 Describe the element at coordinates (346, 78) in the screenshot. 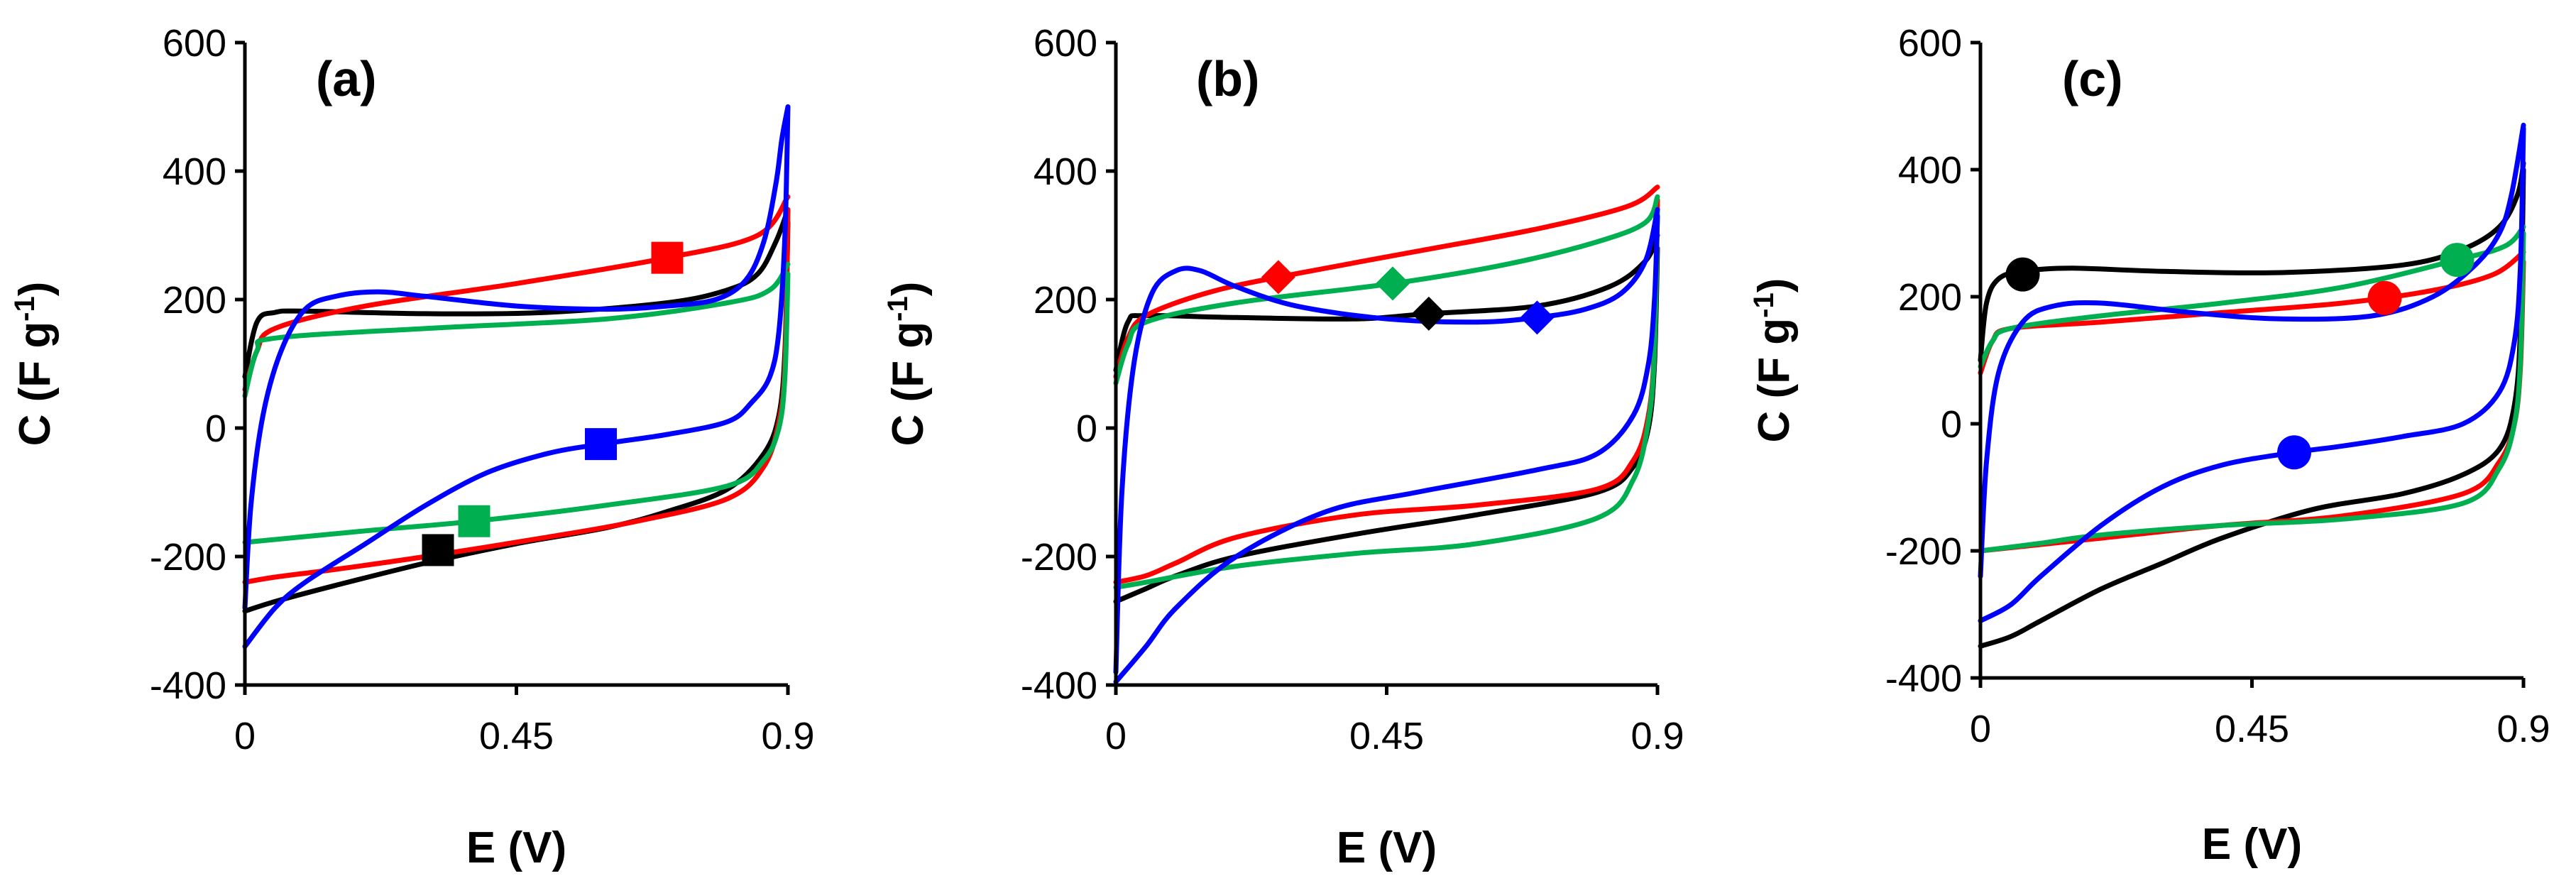

I see `panel-a-label: (a)` at that location.